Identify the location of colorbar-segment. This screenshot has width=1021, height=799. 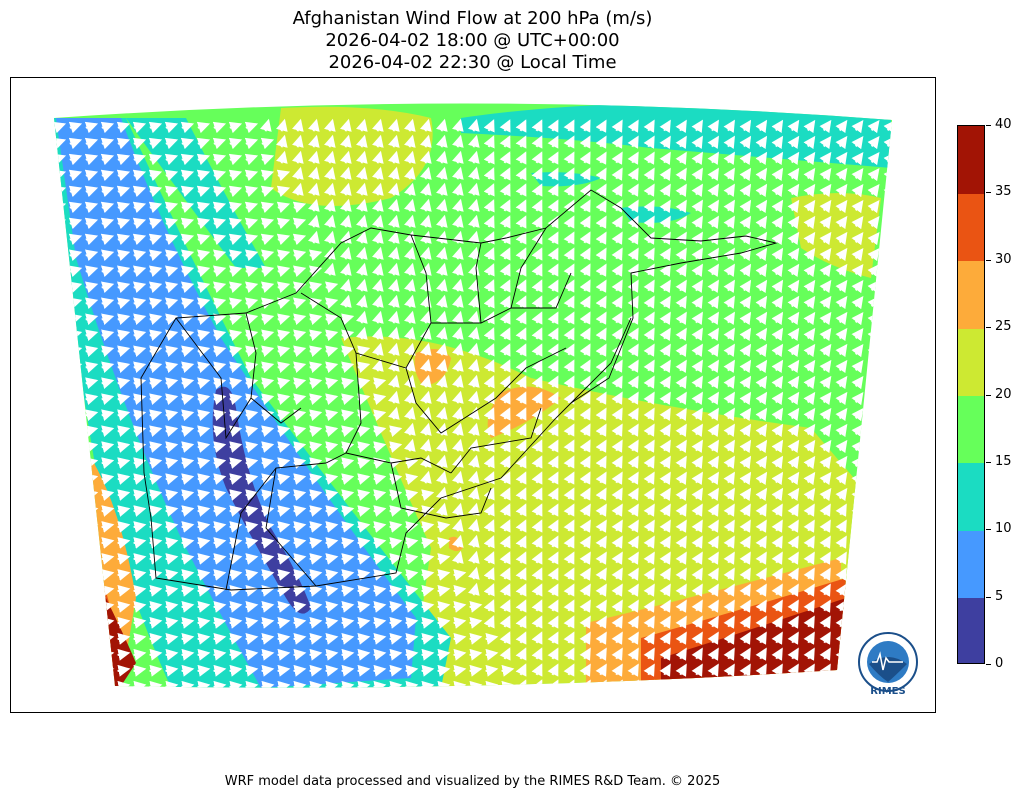
(971, 564).